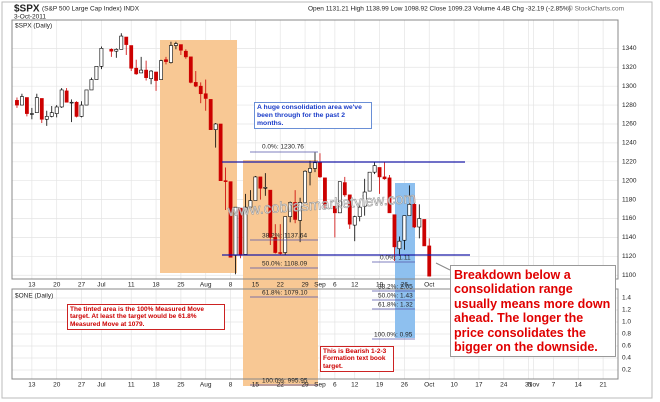 The height and width of the screenshot is (402, 660). Describe the element at coordinates (256, 285) in the screenshot. I see `x-tick-label: 15` at that location.